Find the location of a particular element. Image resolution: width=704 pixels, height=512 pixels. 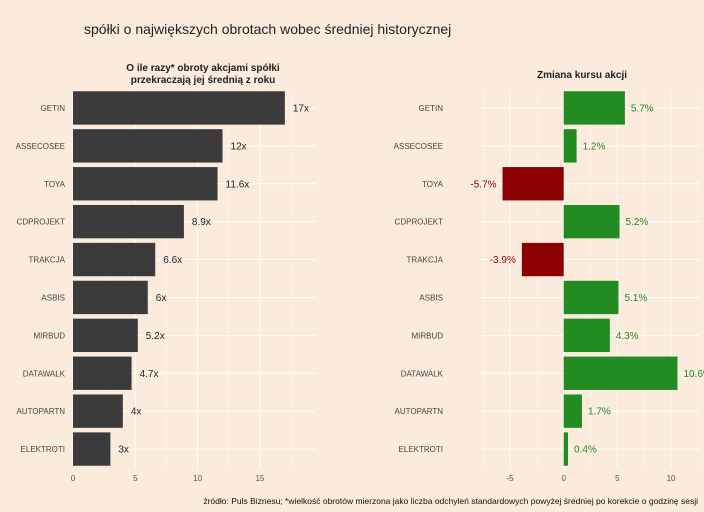

value-label: 0.4% is located at coordinates (585, 450).